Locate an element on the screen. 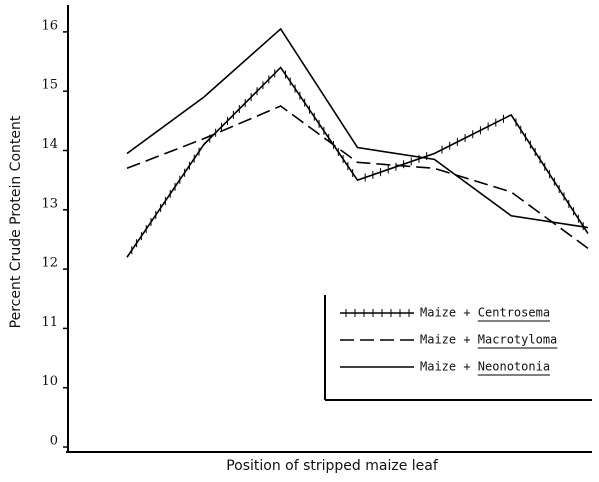 This screenshot has width=599, height=482. x-axis-label: Position of stripped maize leaf is located at coordinates (332, 466).